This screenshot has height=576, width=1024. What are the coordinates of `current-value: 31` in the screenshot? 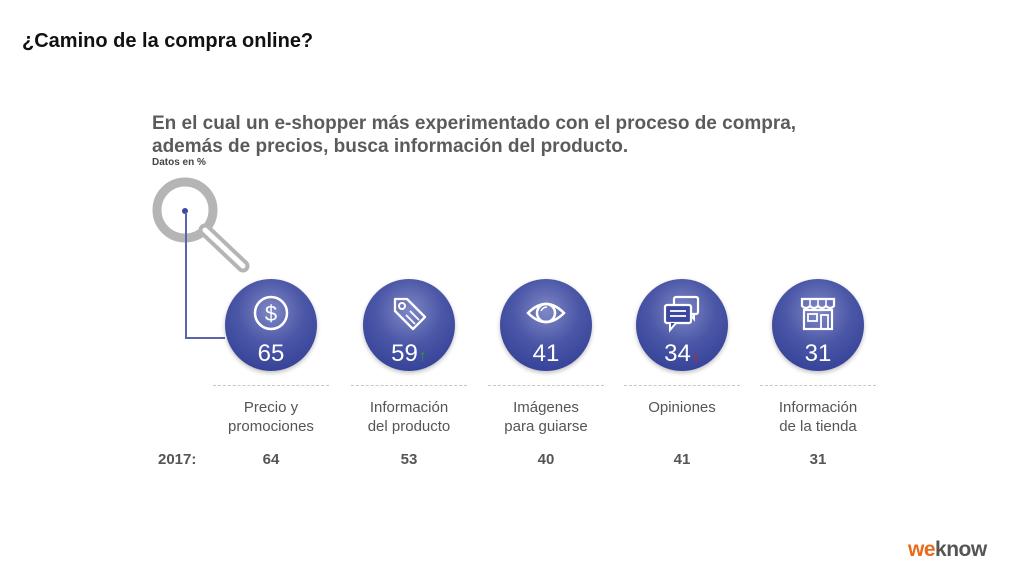 It's located at (818, 354).